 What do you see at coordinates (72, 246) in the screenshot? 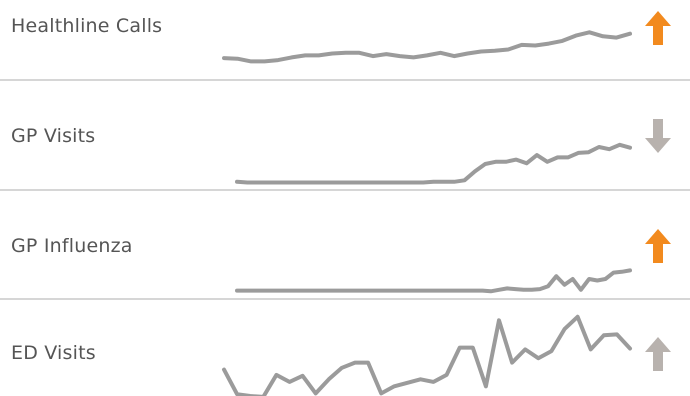
I see `metric-label: GP Influenza` at bounding box center [72, 246].